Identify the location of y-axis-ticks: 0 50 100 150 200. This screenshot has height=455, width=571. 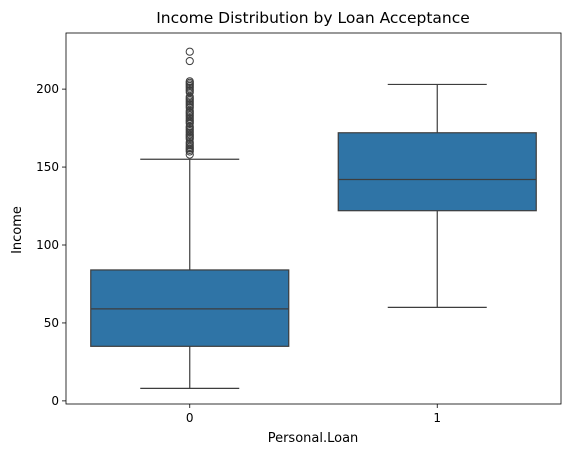
(51, 245).